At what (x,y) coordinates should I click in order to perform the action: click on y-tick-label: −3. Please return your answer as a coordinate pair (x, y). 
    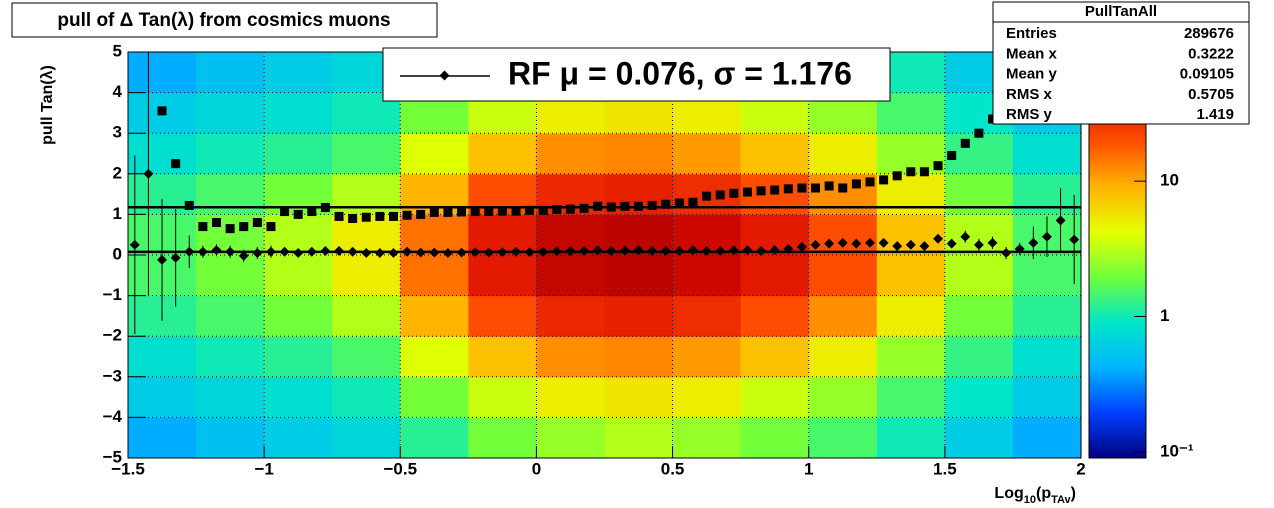
    Looking at the image, I should click on (112, 375).